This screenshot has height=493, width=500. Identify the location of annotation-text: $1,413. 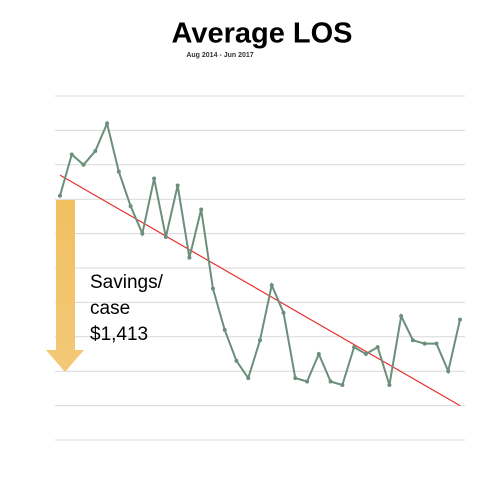
(119, 334).